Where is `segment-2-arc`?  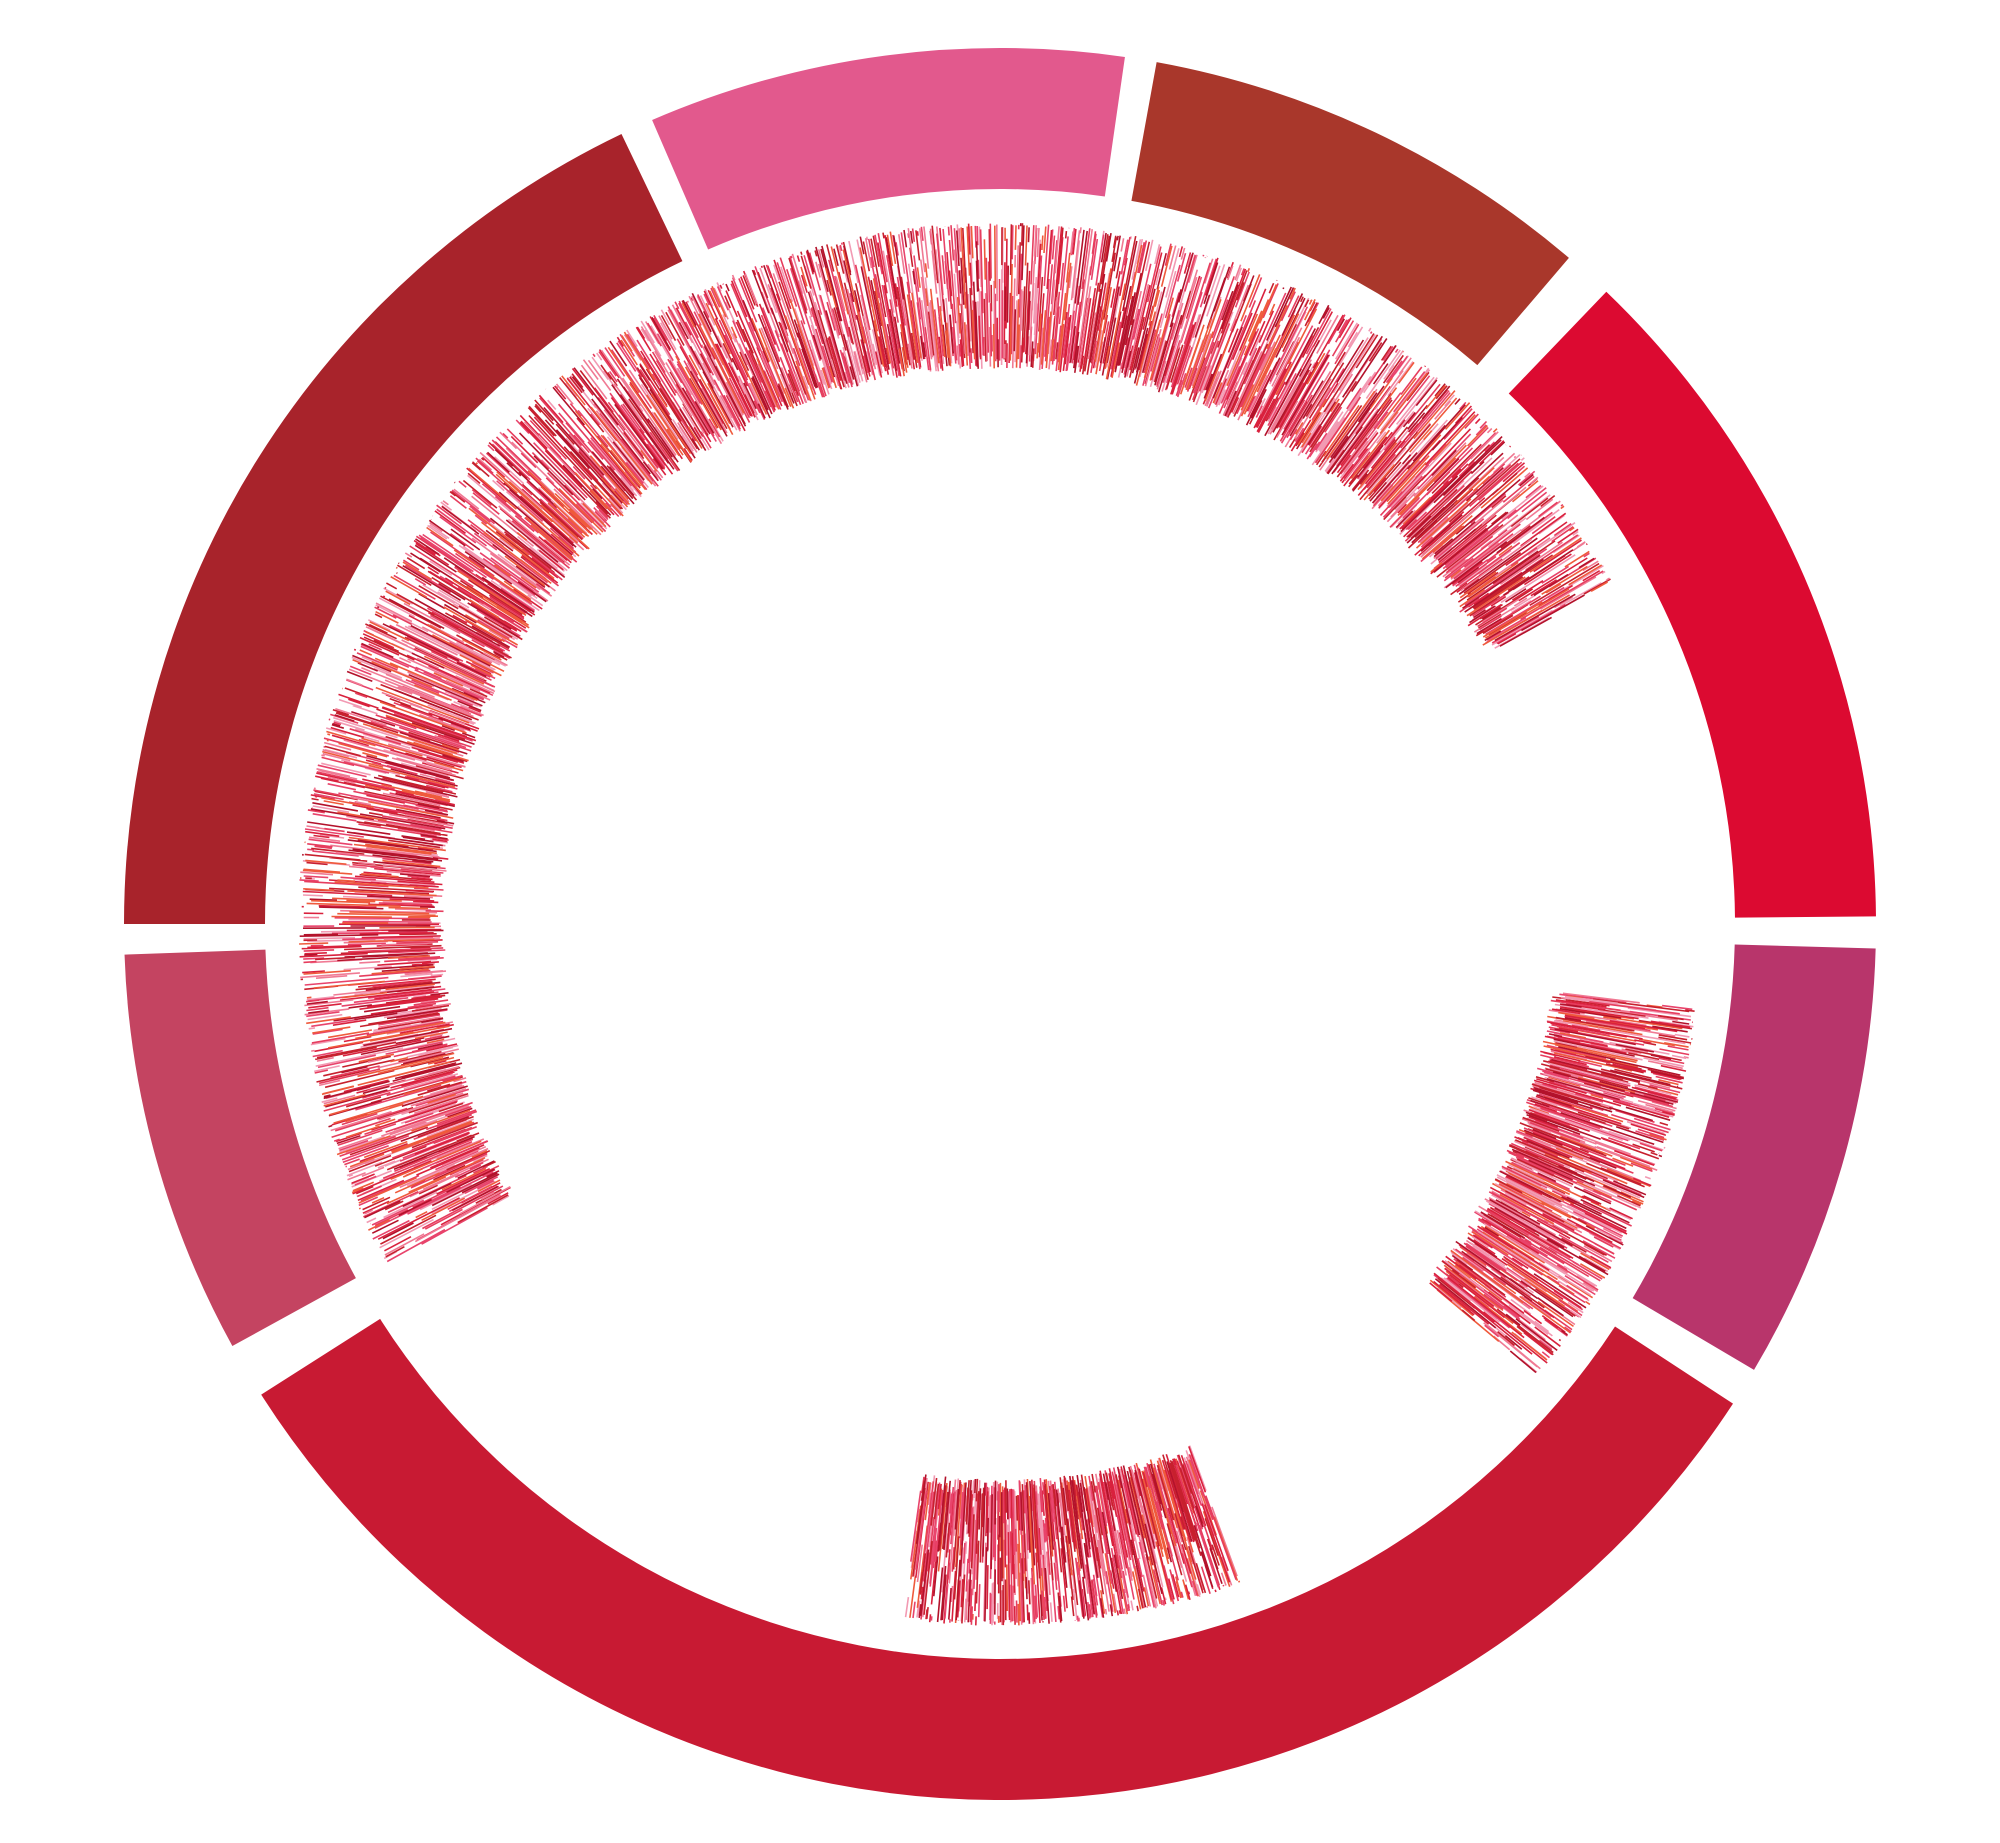 segment-2-arc is located at coordinates (888, 149).